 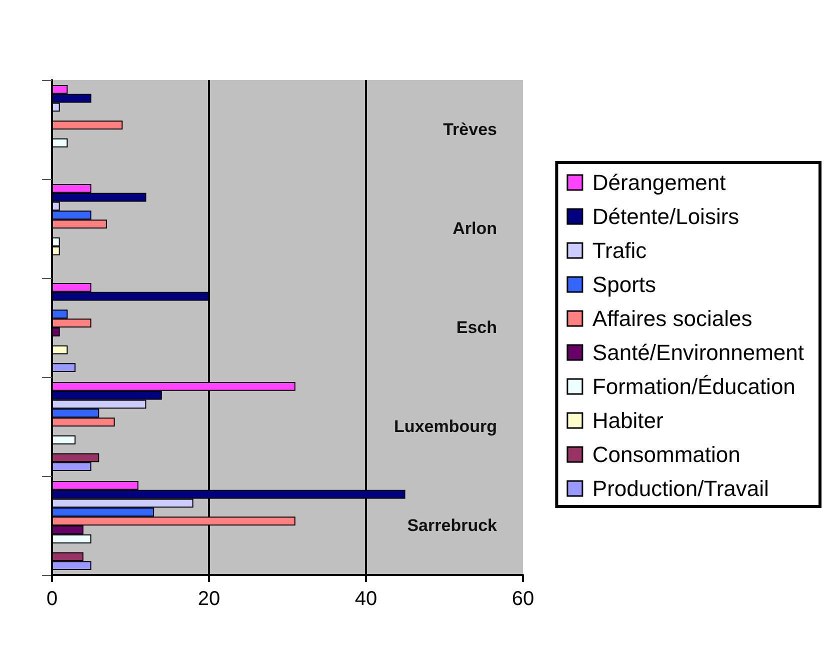 What do you see at coordinates (694, 386) in the screenshot?
I see `legend-label: Formation/Éducation` at bounding box center [694, 386].